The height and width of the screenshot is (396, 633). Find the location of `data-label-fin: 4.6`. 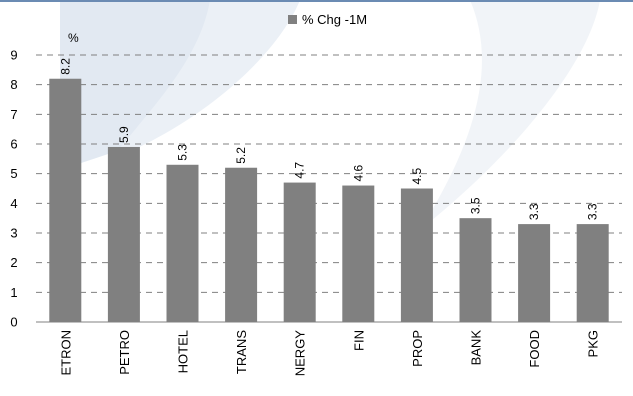

data-label-fin: 4.6 is located at coordinates (358, 173).